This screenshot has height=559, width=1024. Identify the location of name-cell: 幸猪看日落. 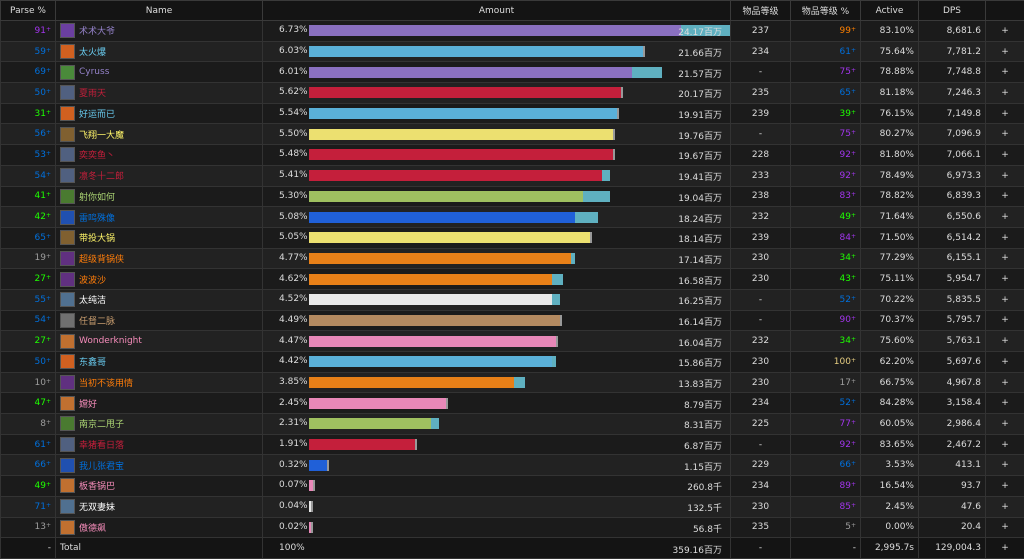
(159, 444).